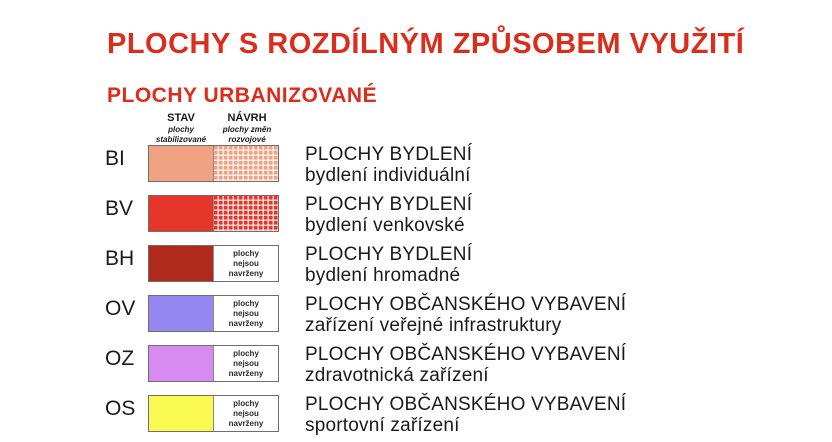 Image resolution: width=832 pixels, height=442 pixels. I want to click on column-header-stav-sublabel: plochy stabilizované, so click(181, 134).